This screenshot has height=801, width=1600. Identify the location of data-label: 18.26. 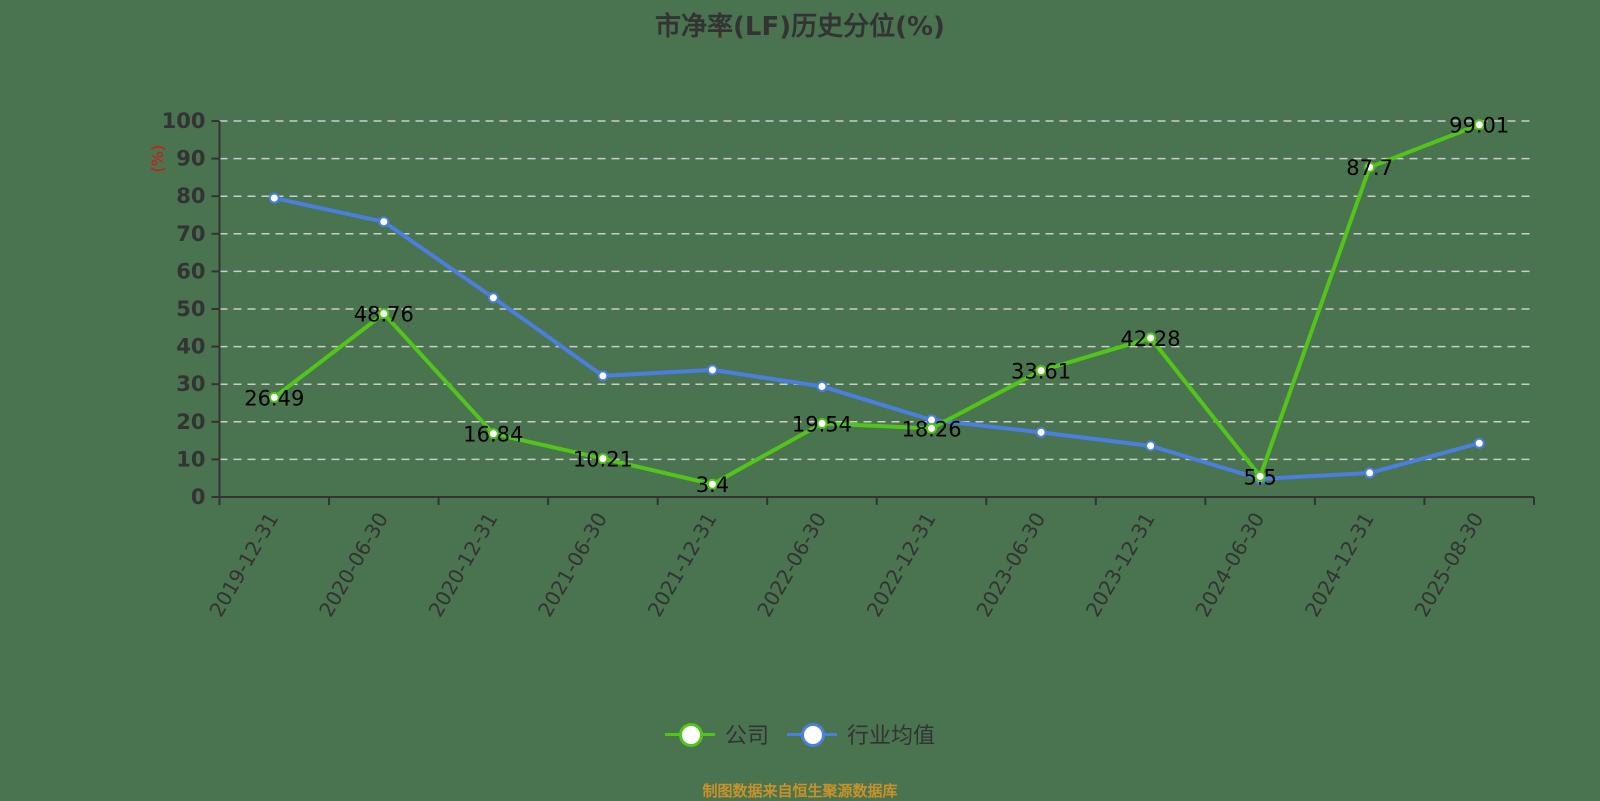
(931, 429).